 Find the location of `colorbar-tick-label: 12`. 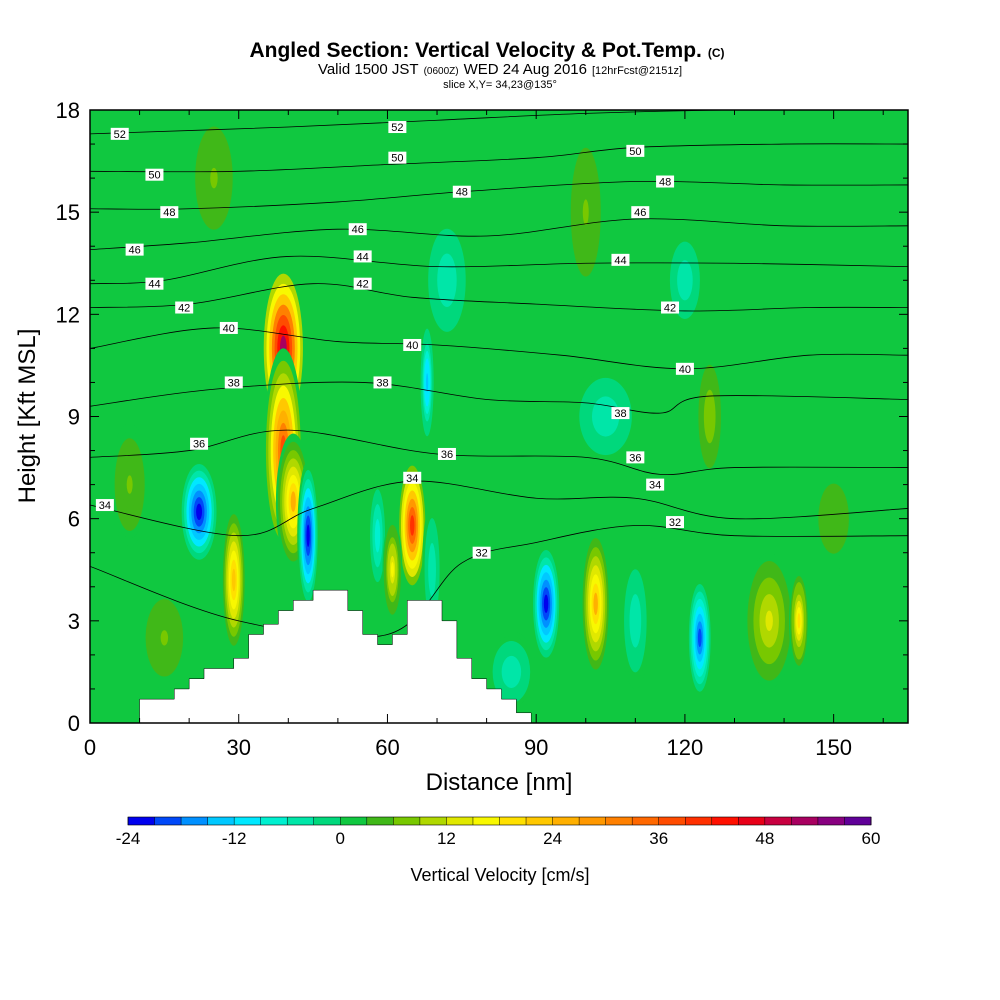

colorbar-tick-label: 12 is located at coordinates (446, 838).